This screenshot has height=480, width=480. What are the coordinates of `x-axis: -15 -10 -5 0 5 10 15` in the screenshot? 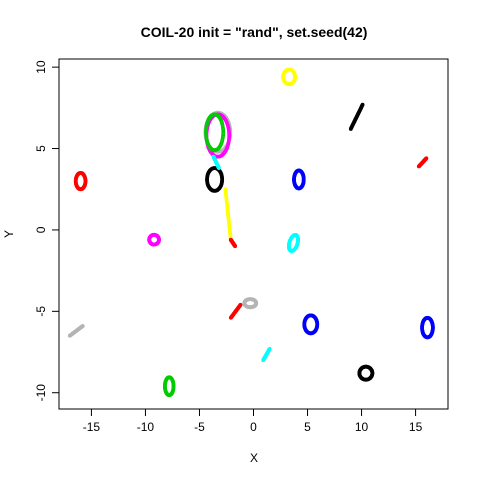 It's located at (253, 421).